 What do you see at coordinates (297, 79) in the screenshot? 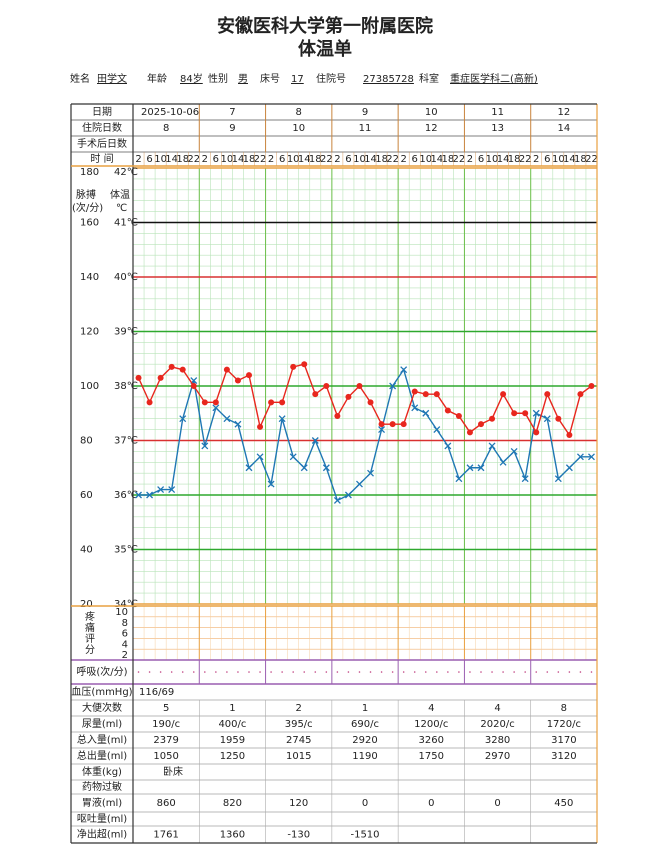
I see `field-value: 17` at bounding box center [297, 79].